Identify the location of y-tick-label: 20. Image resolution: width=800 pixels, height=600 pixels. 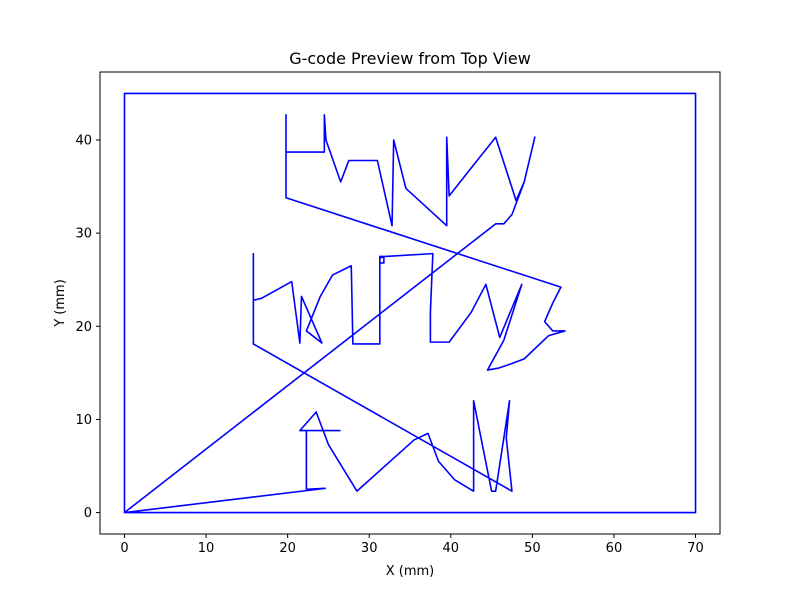
(83, 327).